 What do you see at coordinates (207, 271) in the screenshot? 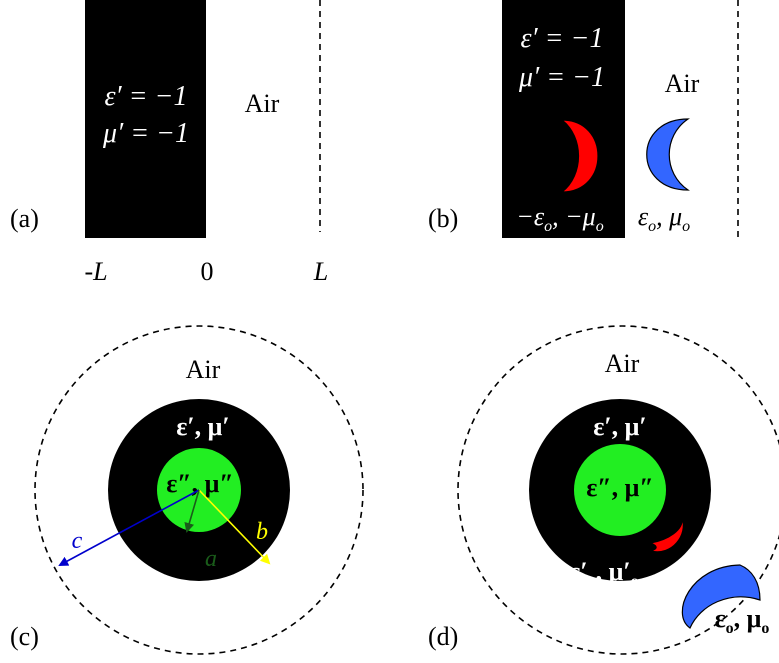
I see `axis-label-zero: 0` at bounding box center [207, 271].